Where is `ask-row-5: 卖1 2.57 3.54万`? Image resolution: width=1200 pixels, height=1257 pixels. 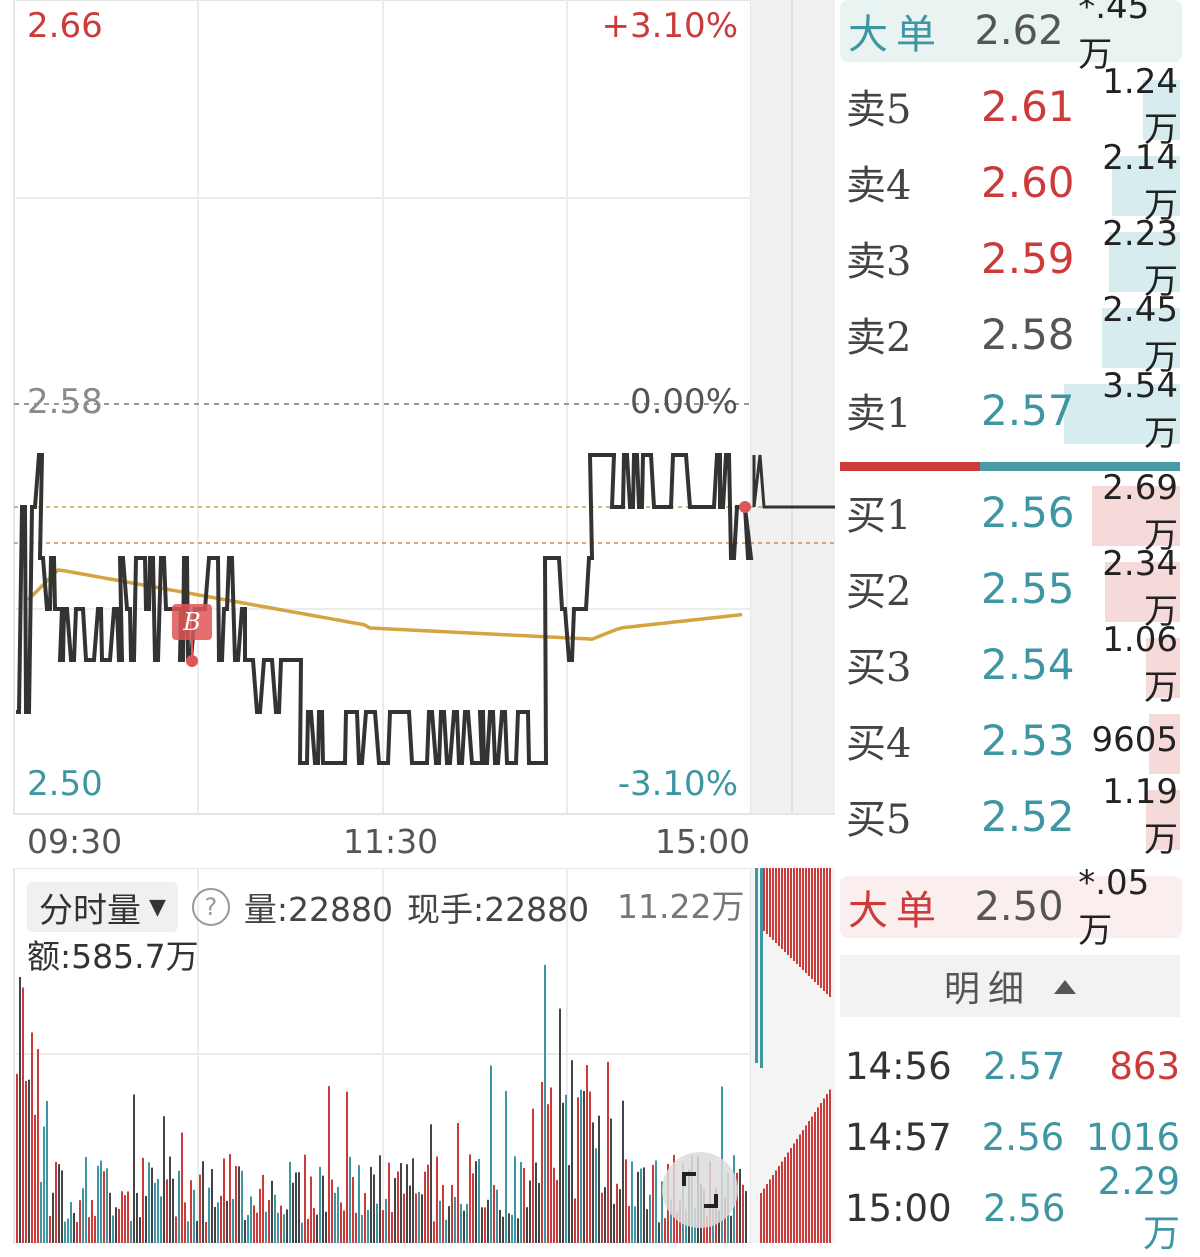
ask-row-5: 卖1 2.57 3.54万 is located at coordinates (1010, 410).